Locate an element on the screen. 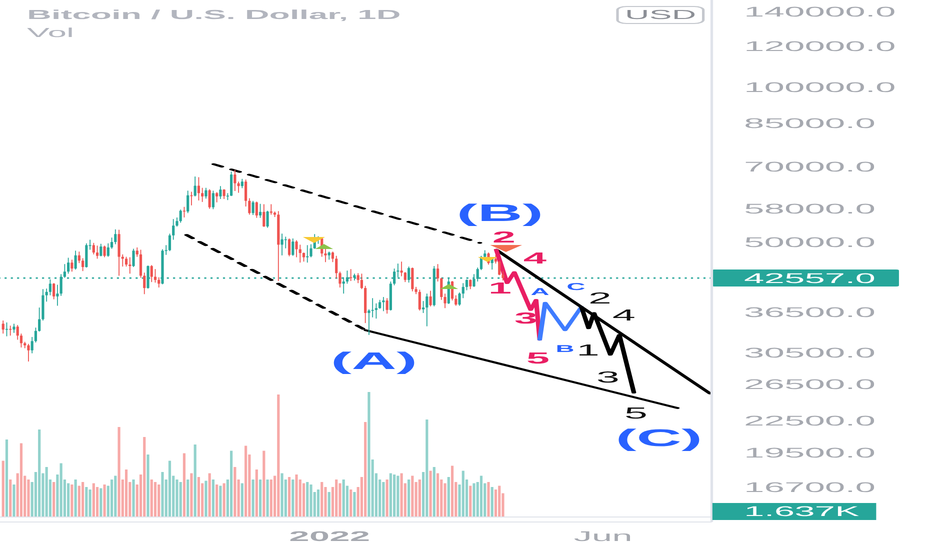 Image resolution: width=932 pixels, height=550 pixels. text: 1.637K is located at coordinates (794, 511).